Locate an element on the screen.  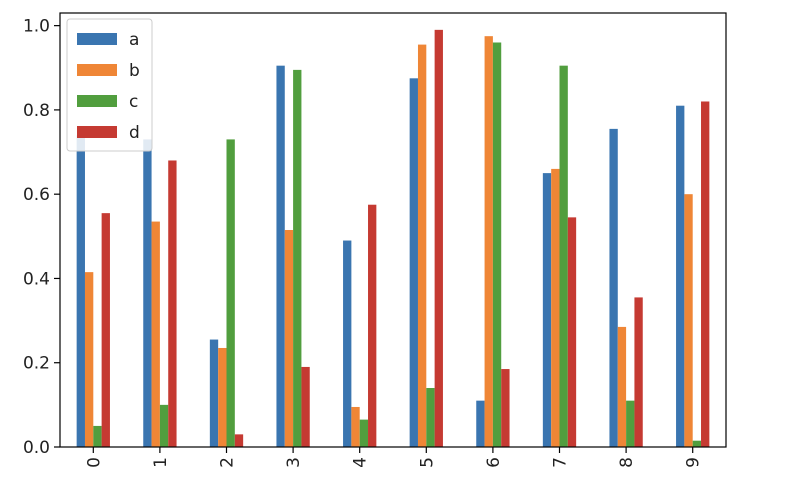
legend-label-b: b is located at coordinates (134, 71).